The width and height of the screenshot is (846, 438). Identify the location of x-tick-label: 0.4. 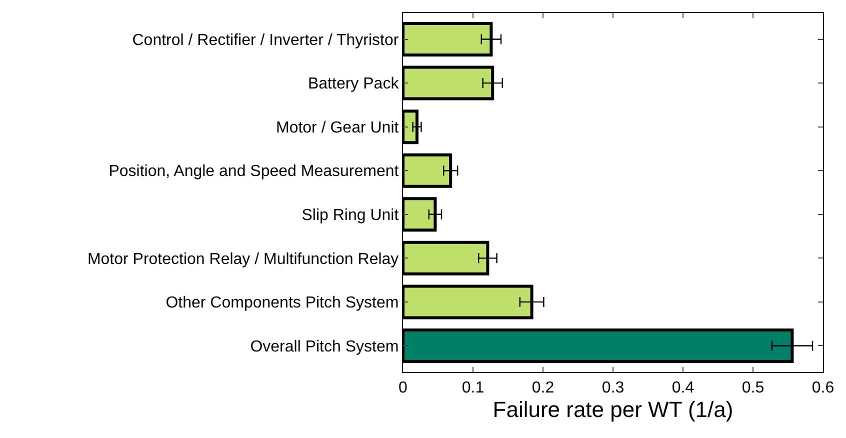
(683, 387).